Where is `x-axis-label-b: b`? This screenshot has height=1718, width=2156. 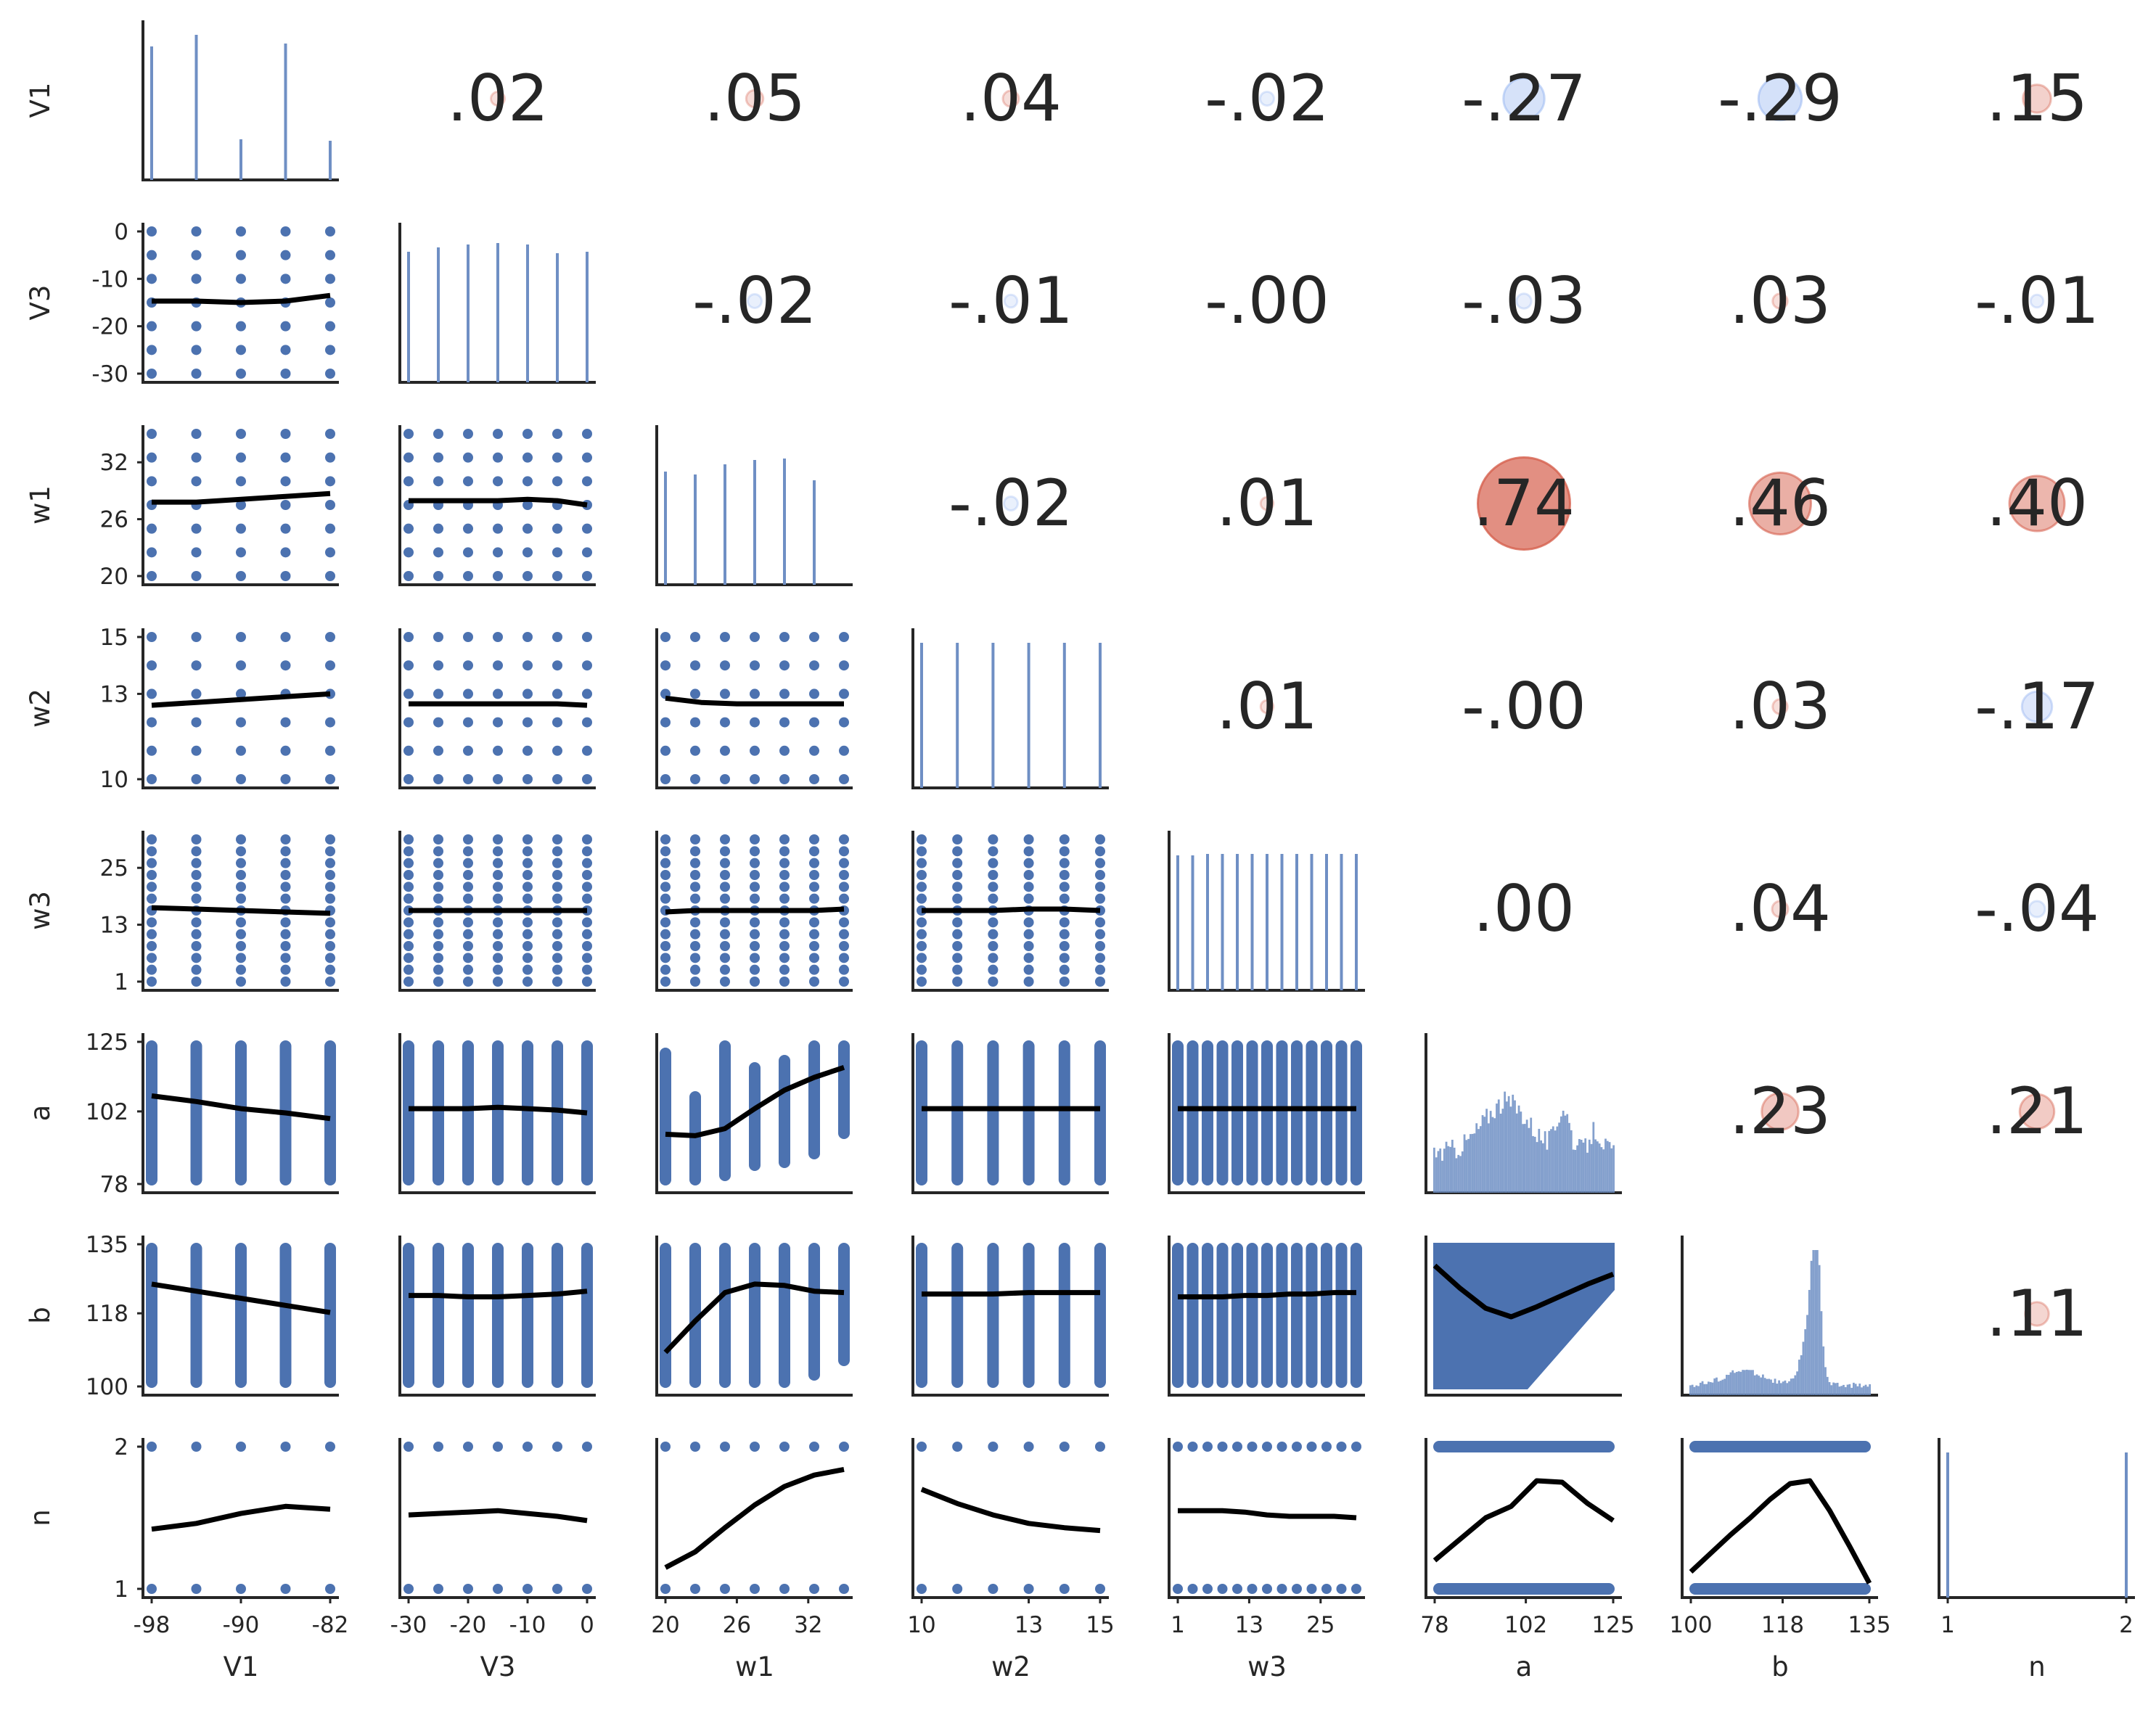
x-axis-label-b: b is located at coordinates (1780, 1666).